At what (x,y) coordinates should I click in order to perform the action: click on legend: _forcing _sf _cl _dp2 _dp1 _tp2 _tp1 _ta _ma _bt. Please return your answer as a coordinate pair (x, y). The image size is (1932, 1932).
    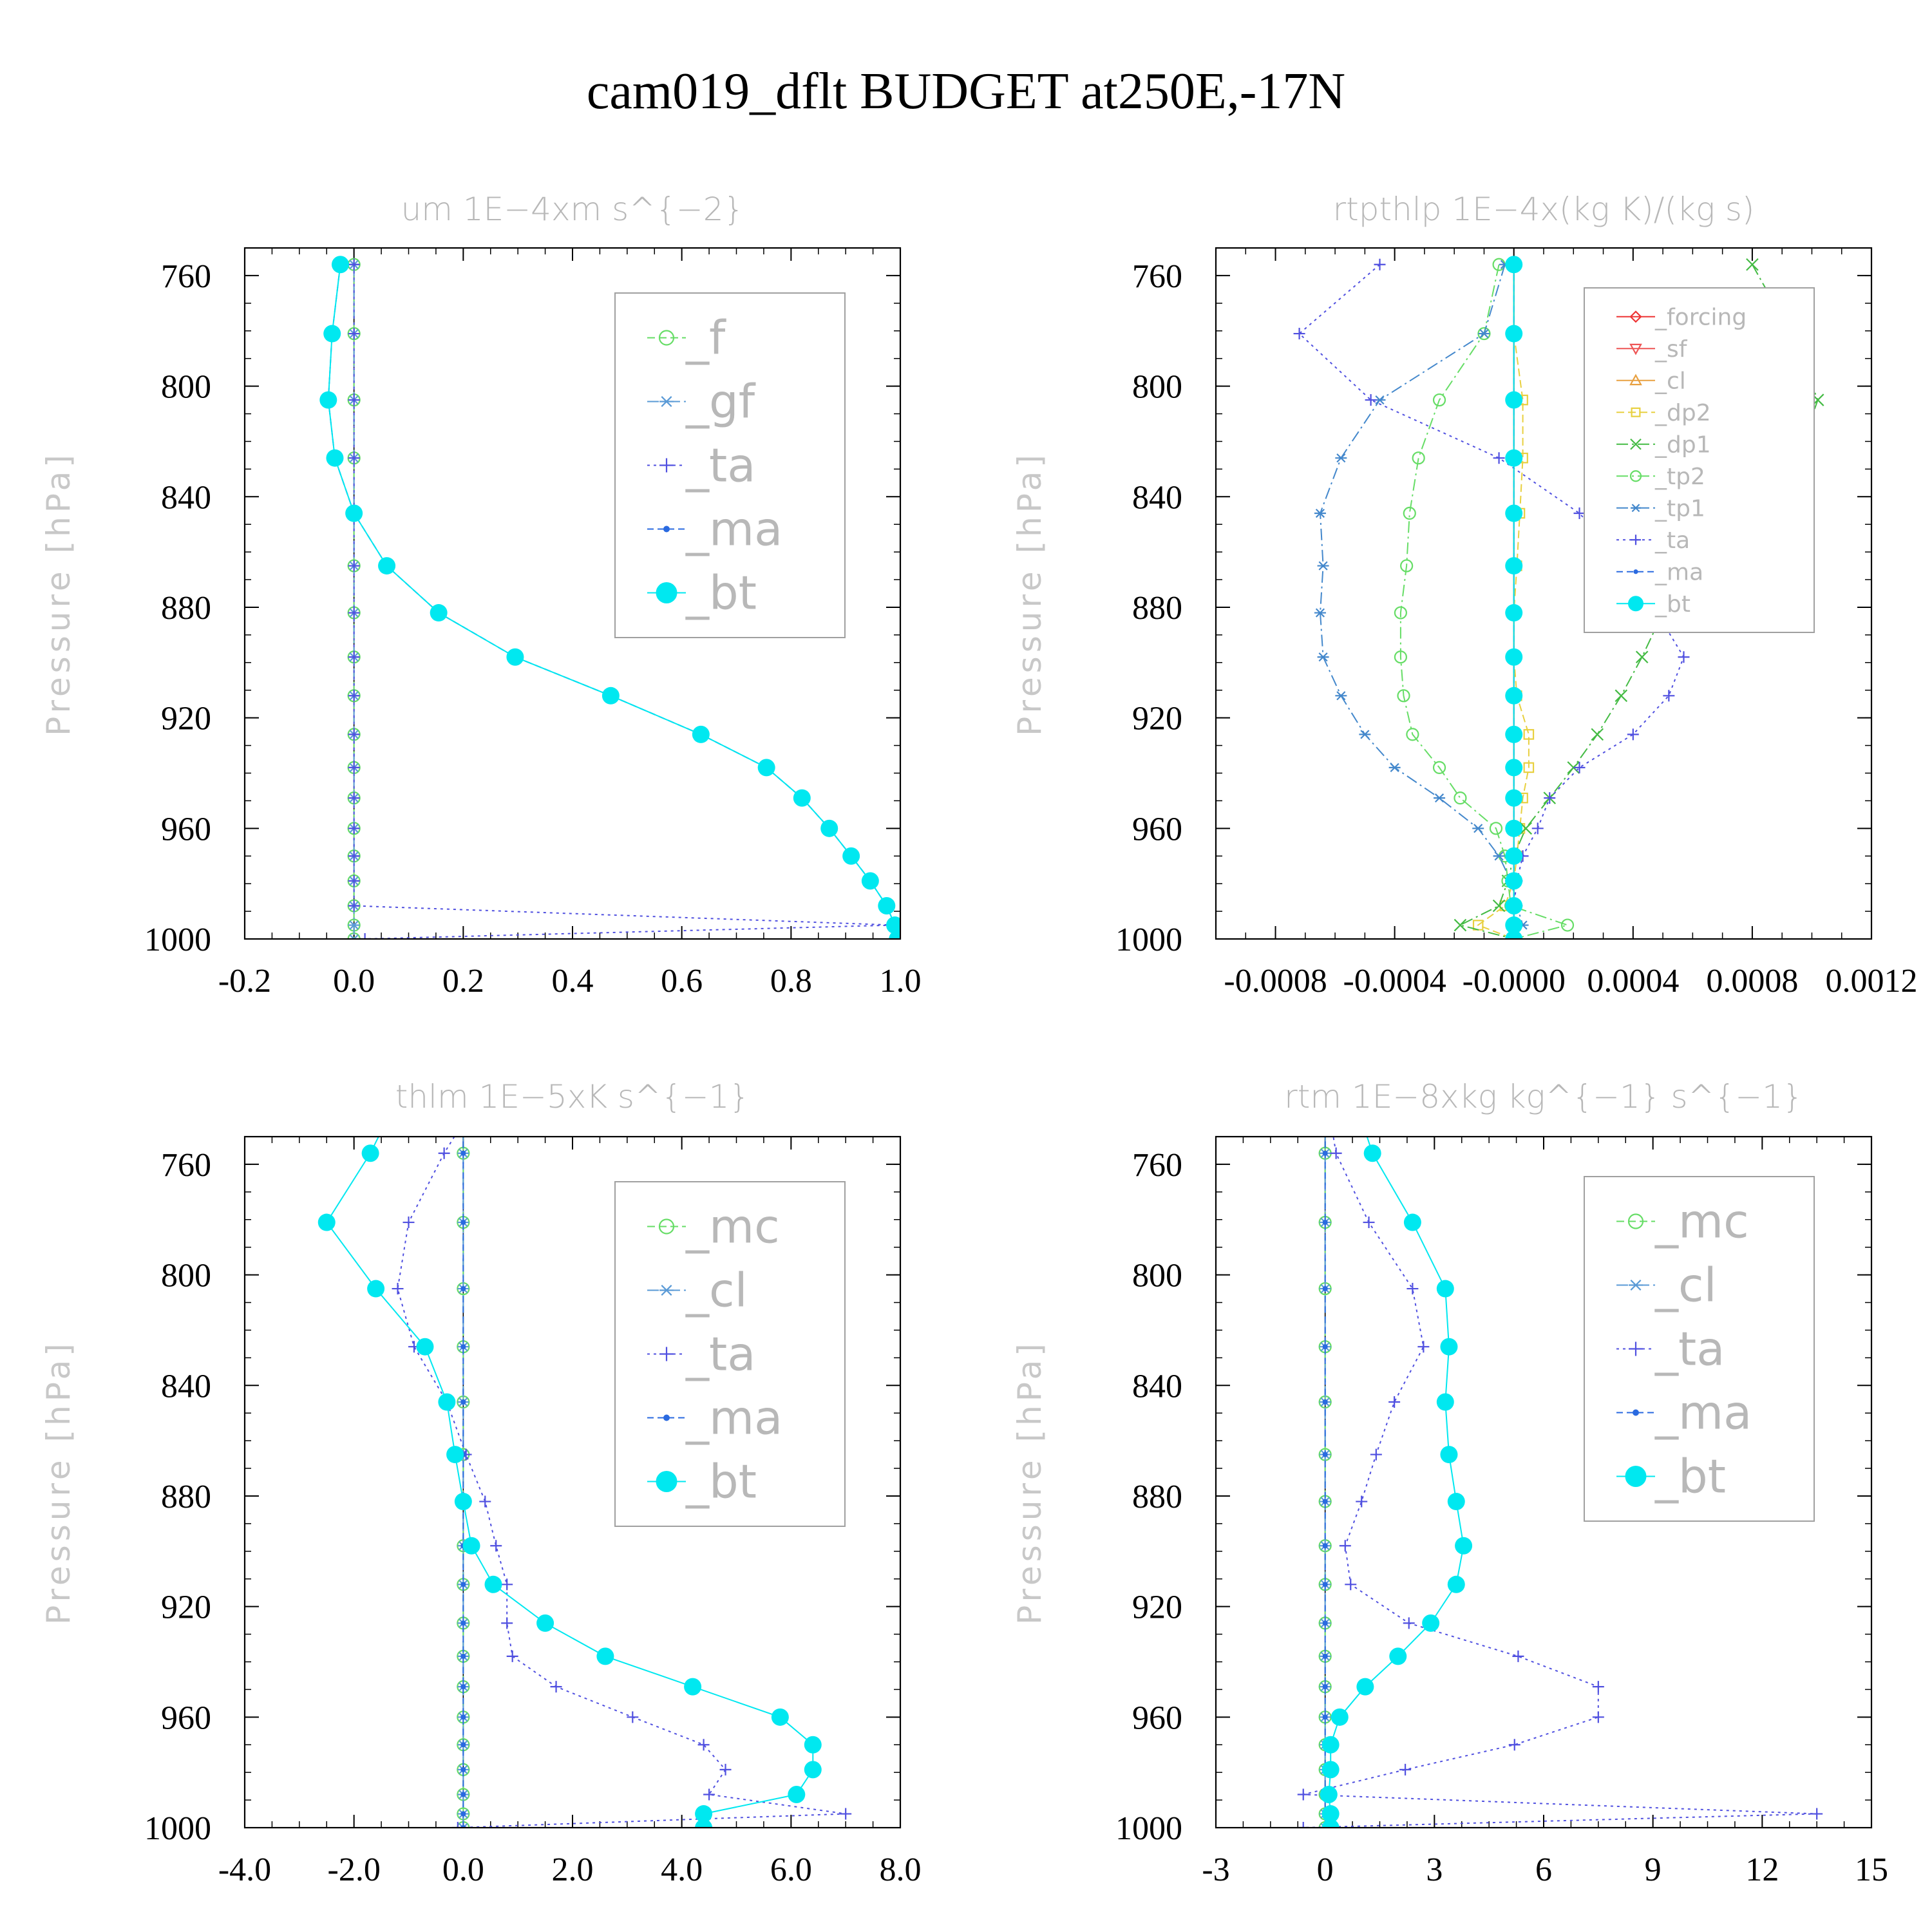
    Looking at the image, I should click on (1700, 460).